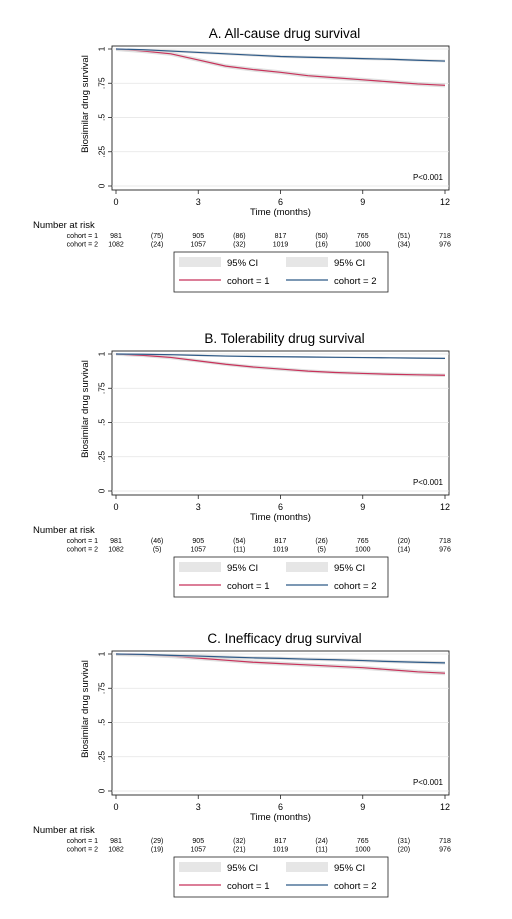 This screenshot has height=919, width=512. Describe the element at coordinates (321, 541) in the screenshot. I see `risk-cell: (26)` at that location.